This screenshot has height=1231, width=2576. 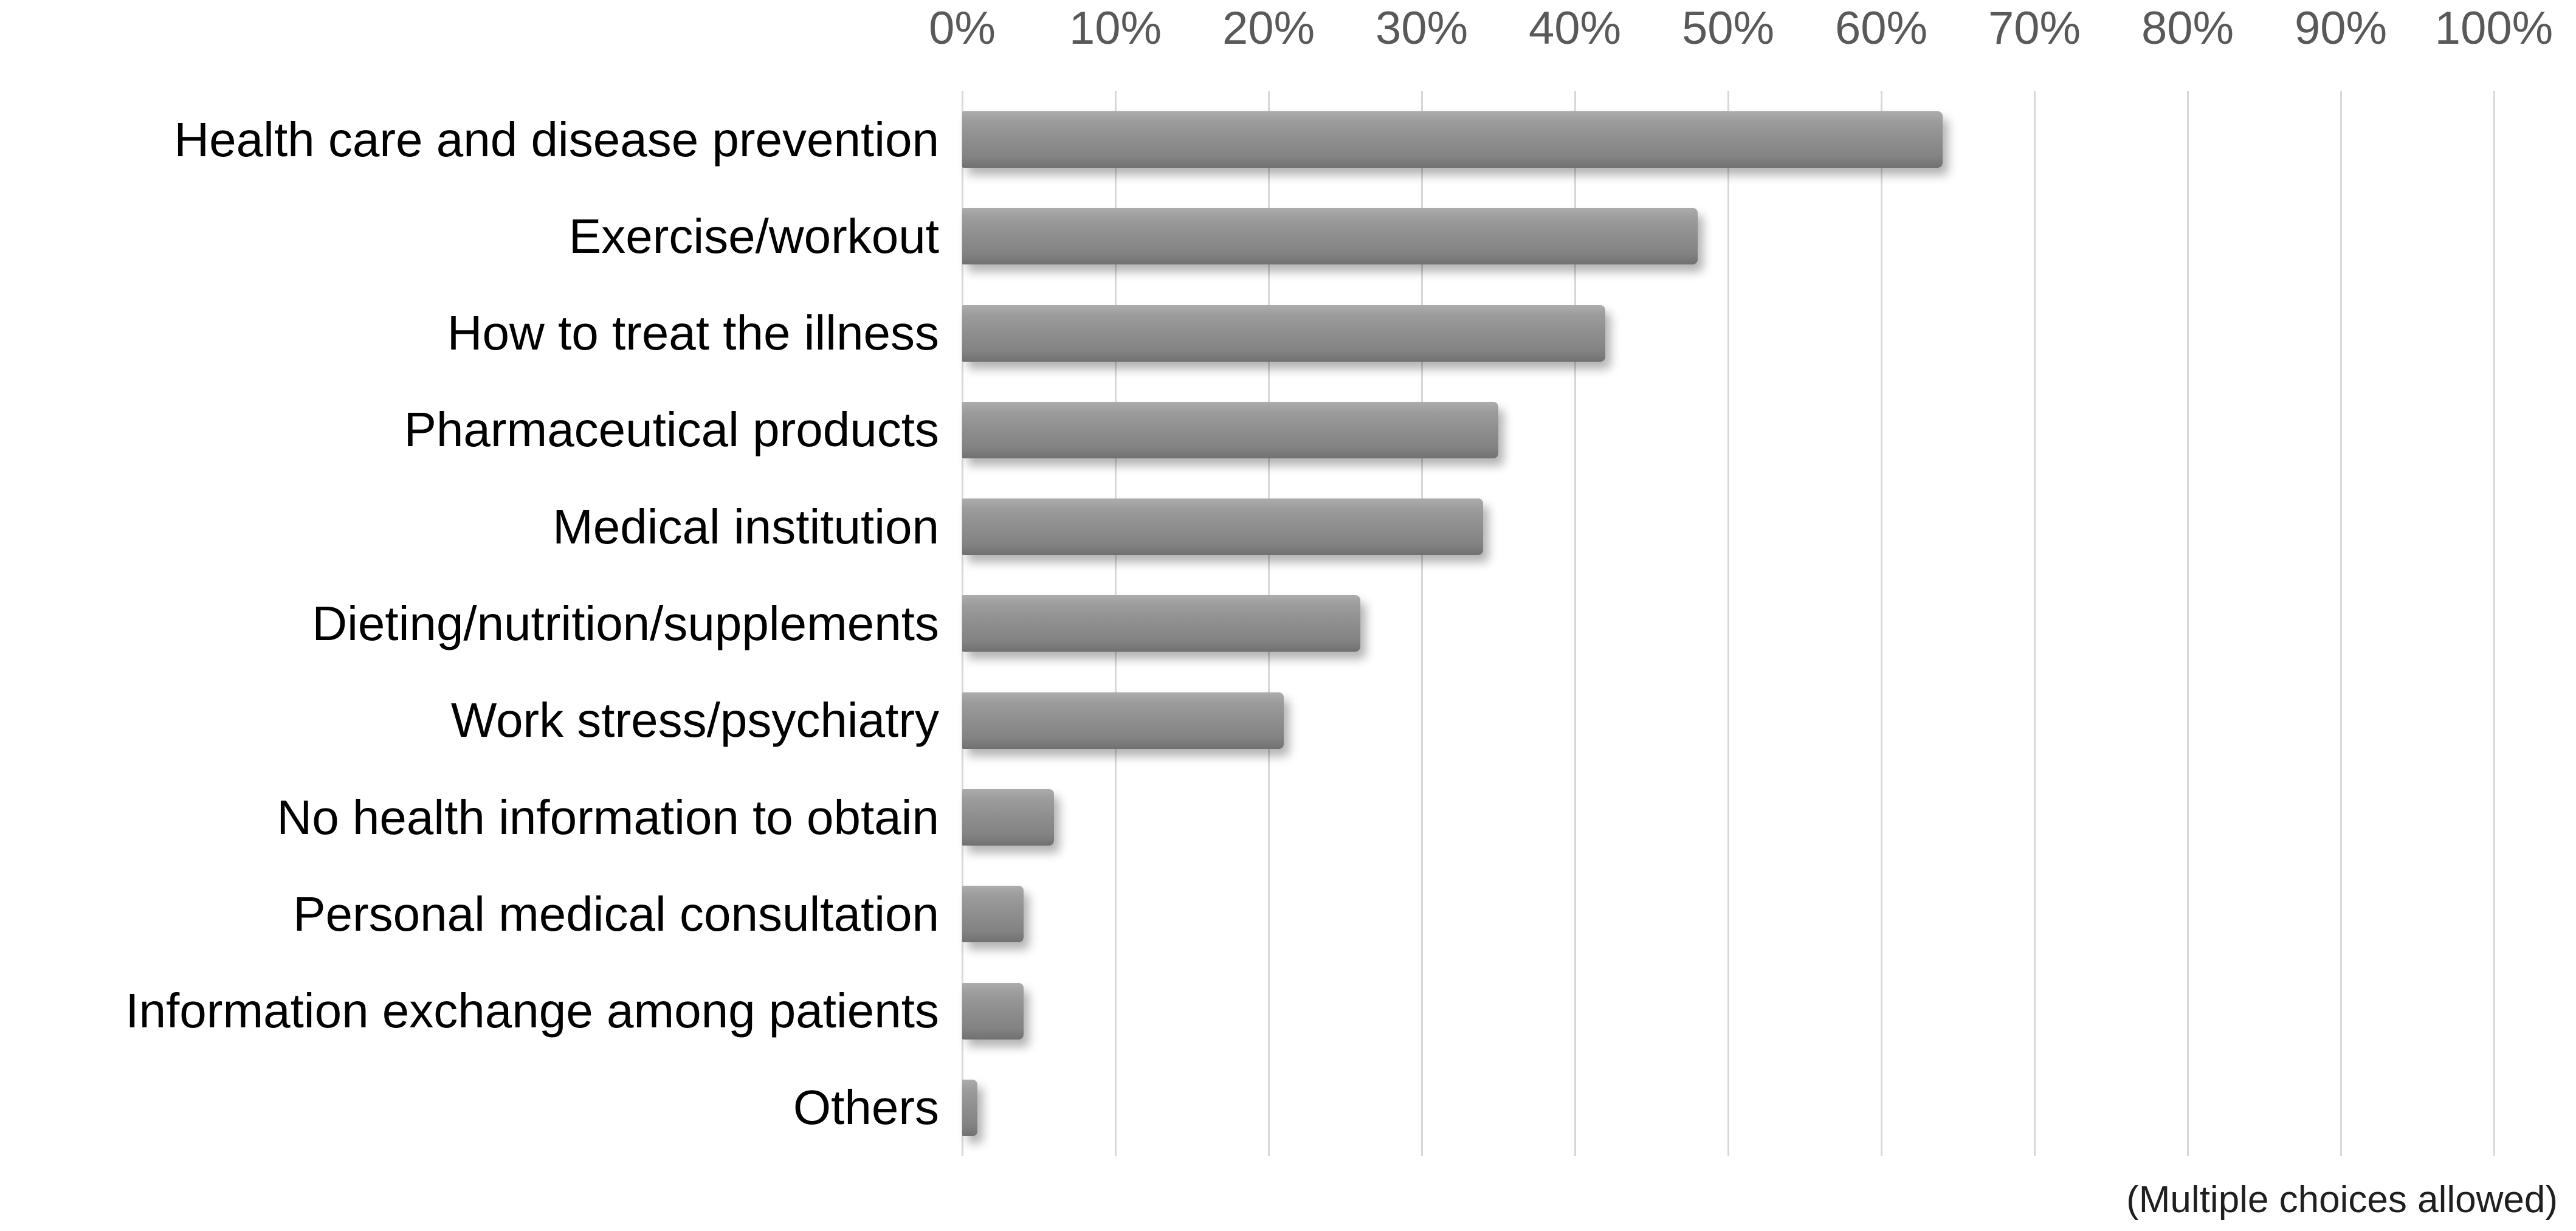 I want to click on x-axis-tick-label: 80%, so click(x=2187, y=28).